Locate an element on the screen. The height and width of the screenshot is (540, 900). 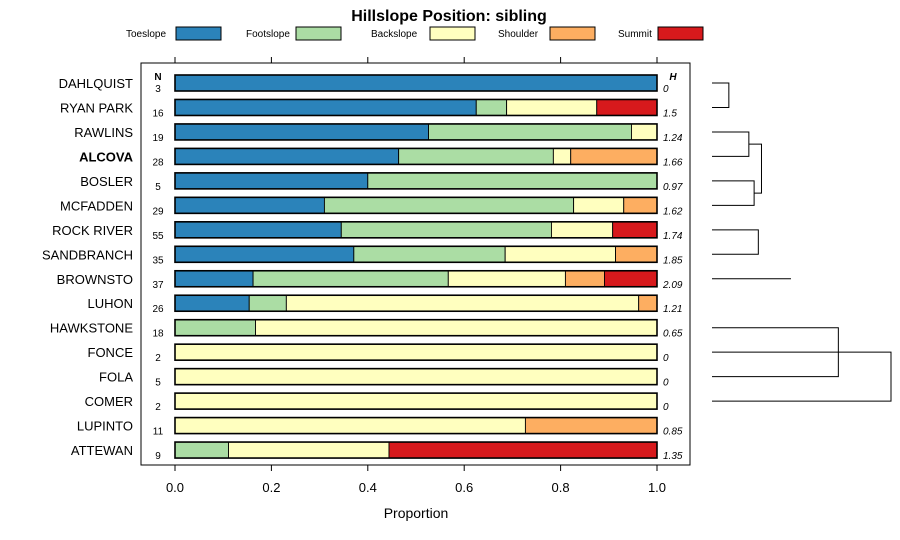
row-sandbranch: SANDBRANCH 35 1.85 is located at coordinates (362, 255).